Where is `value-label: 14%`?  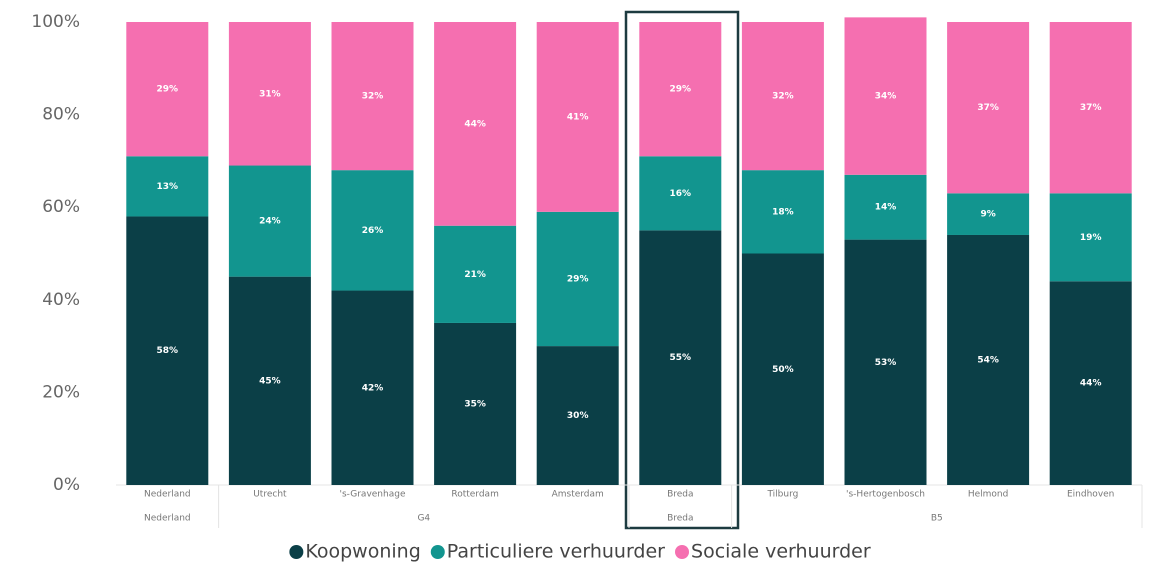
value-label: 14% is located at coordinates (886, 208).